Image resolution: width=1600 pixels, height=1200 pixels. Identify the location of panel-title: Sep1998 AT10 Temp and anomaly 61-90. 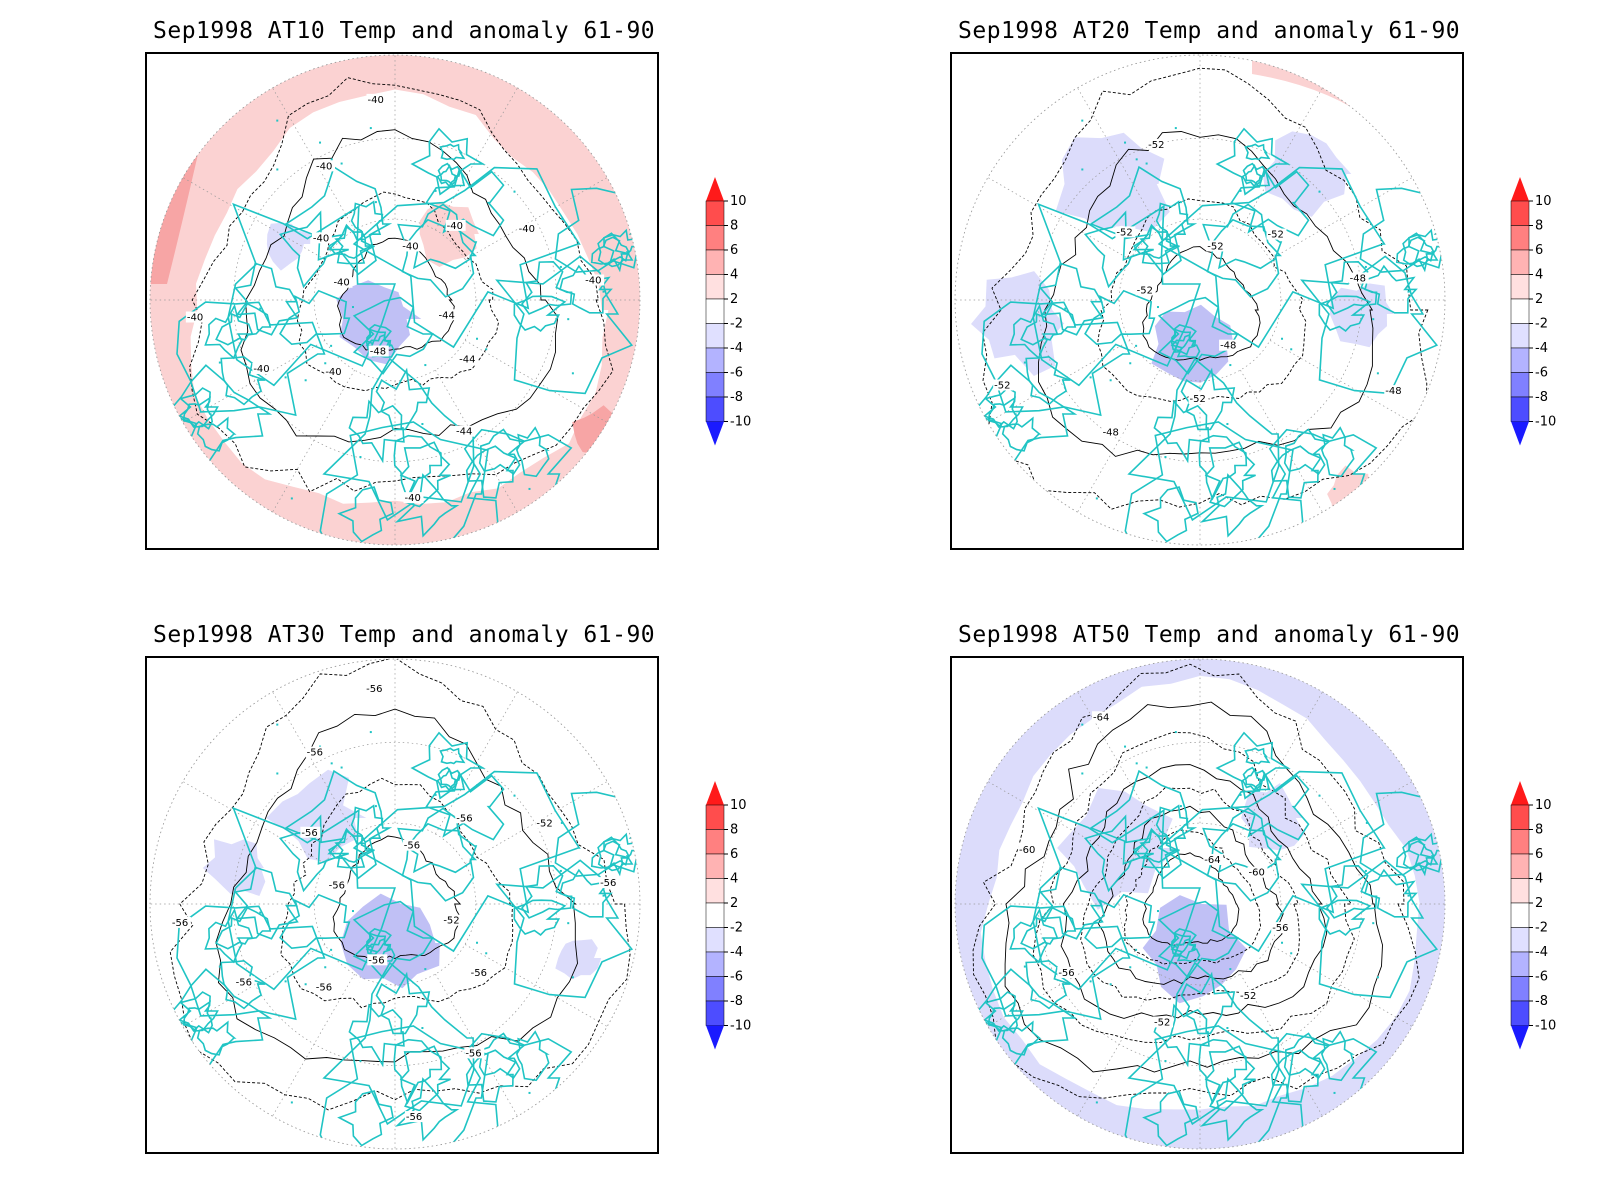
(404, 31).